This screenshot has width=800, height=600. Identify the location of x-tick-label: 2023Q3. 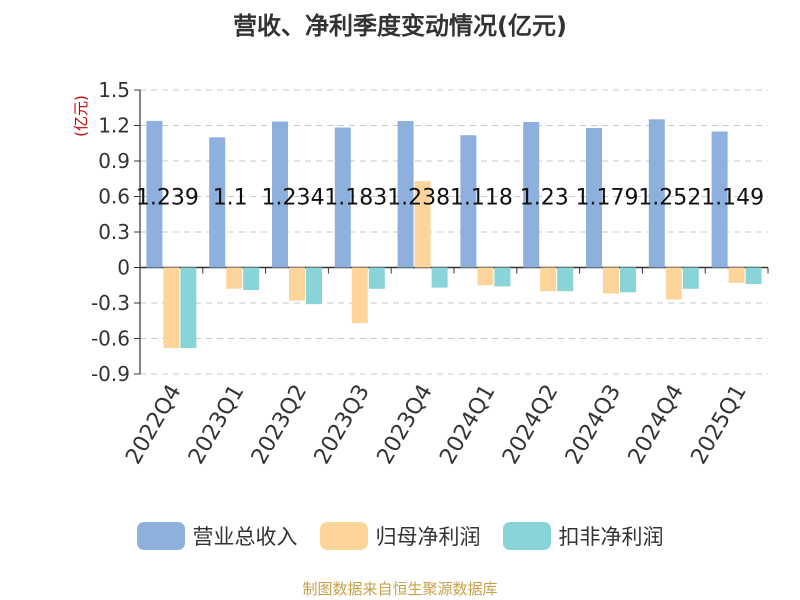
(342, 425).